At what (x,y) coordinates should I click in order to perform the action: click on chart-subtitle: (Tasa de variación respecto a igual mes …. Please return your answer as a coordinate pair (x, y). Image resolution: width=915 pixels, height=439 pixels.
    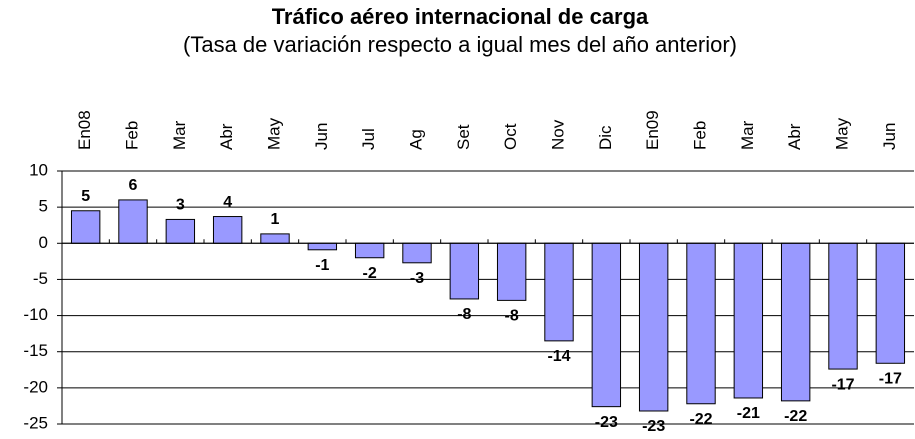
    Looking at the image, I should click on (460, 44).